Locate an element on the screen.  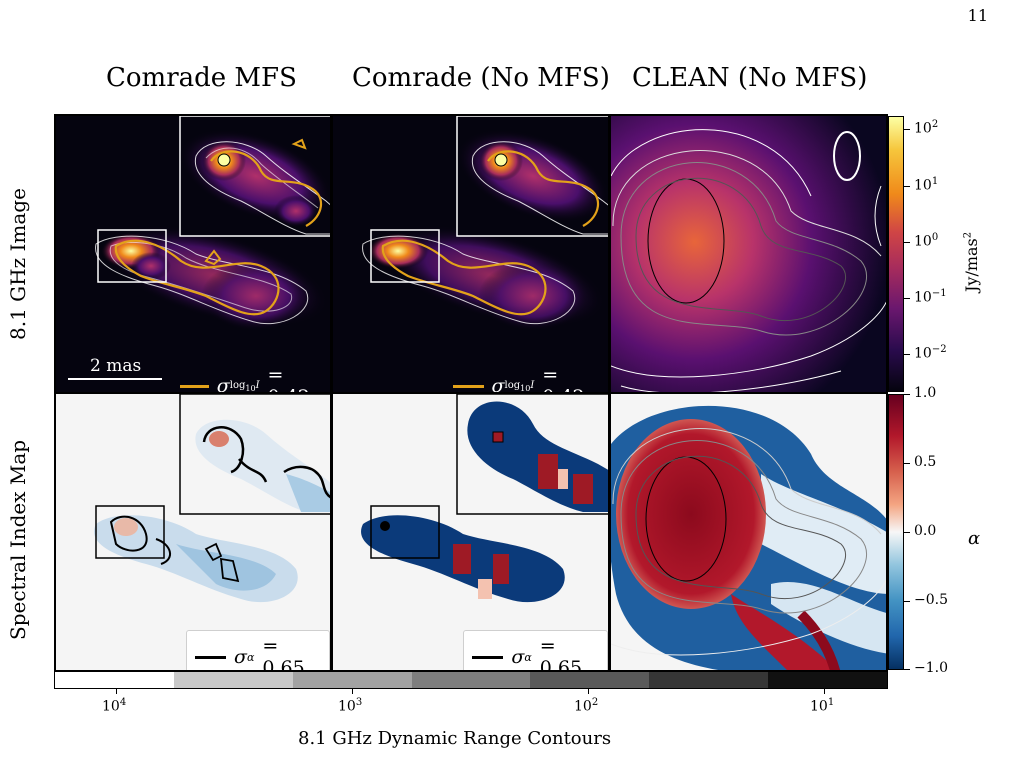
dr-tick-1: 10⁴ is located at coordinates (114, 706).